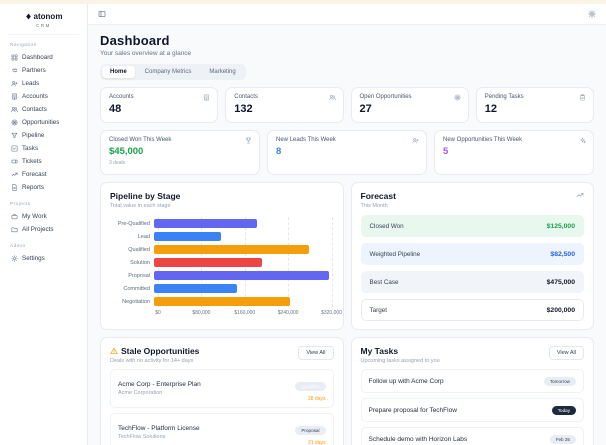 The height and width of the screenshot is (445, 606). I want to click on tasks-title: My Tasks, so click(379, 351).